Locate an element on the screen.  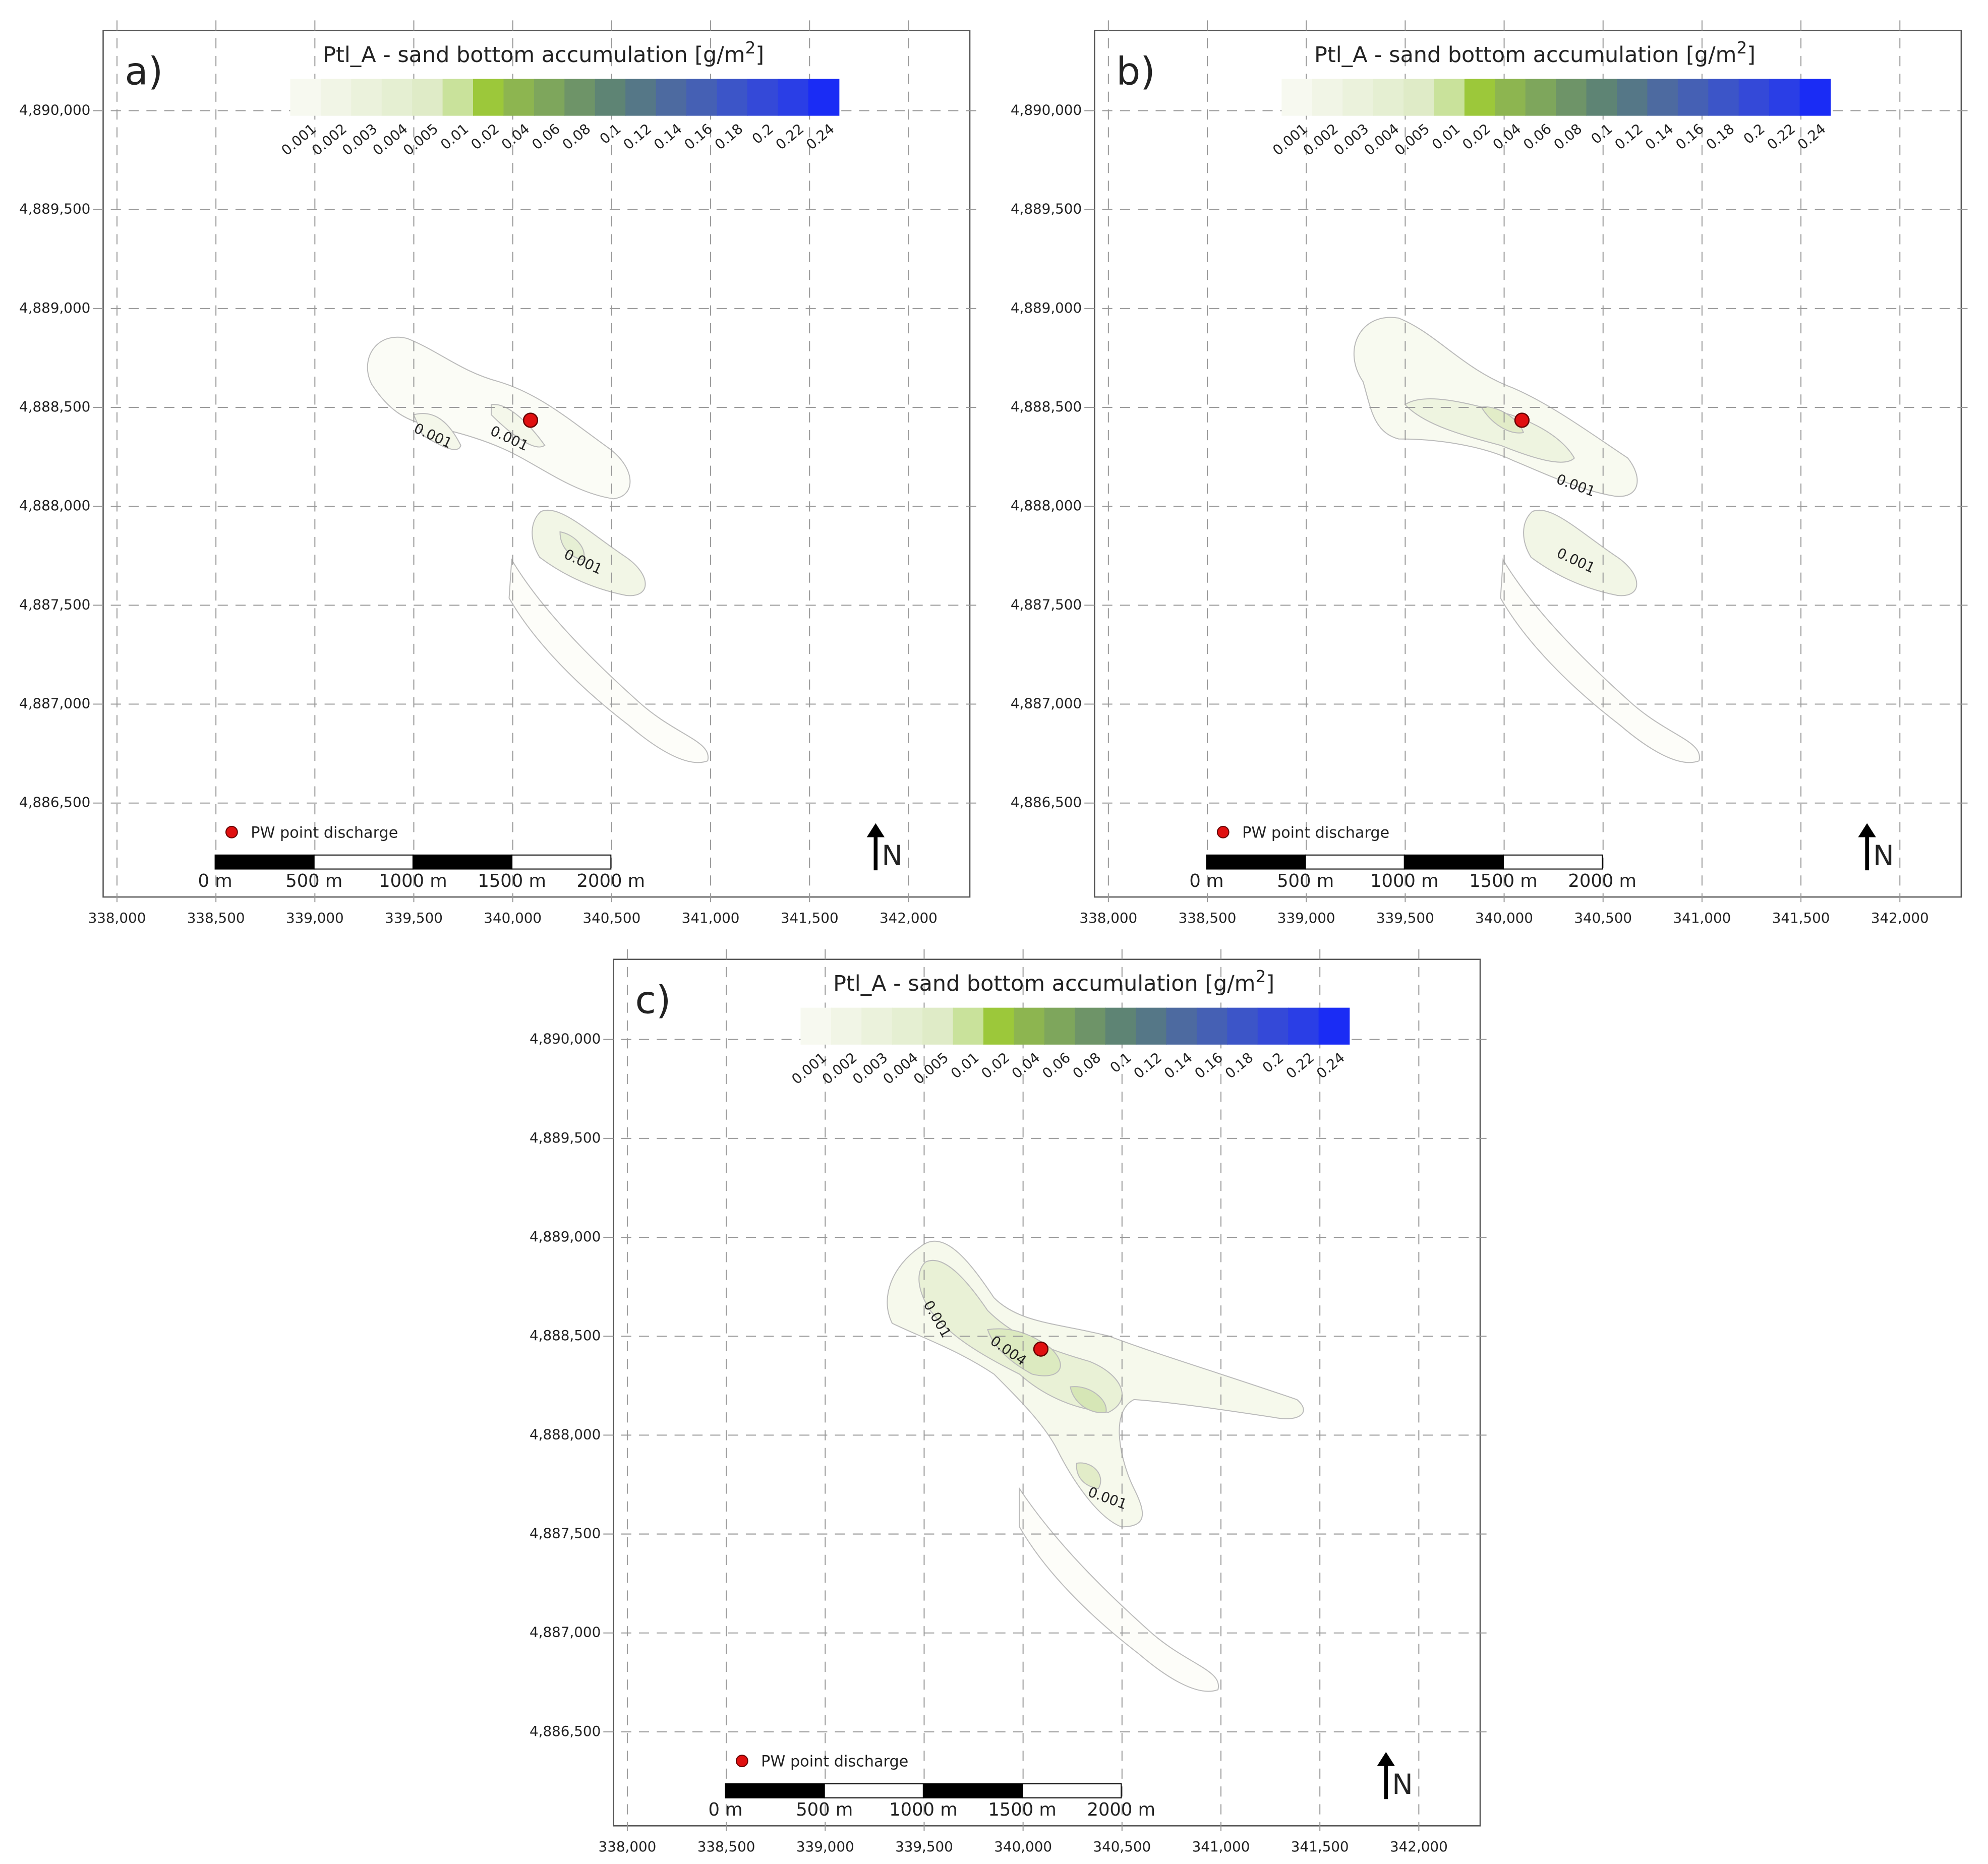
y-tick-label: 4,887,500 is located at coordinates (54, 604).